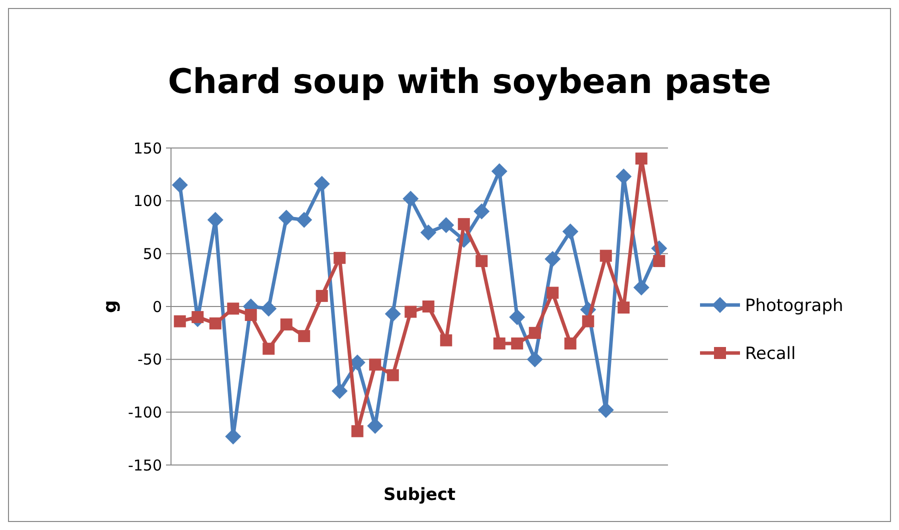 This screenshot has width=899, height=530. What do you see at coordinates (110, 306) in the screenshot?
I see `y-axis-title: g` at bounding box center [110, 306].